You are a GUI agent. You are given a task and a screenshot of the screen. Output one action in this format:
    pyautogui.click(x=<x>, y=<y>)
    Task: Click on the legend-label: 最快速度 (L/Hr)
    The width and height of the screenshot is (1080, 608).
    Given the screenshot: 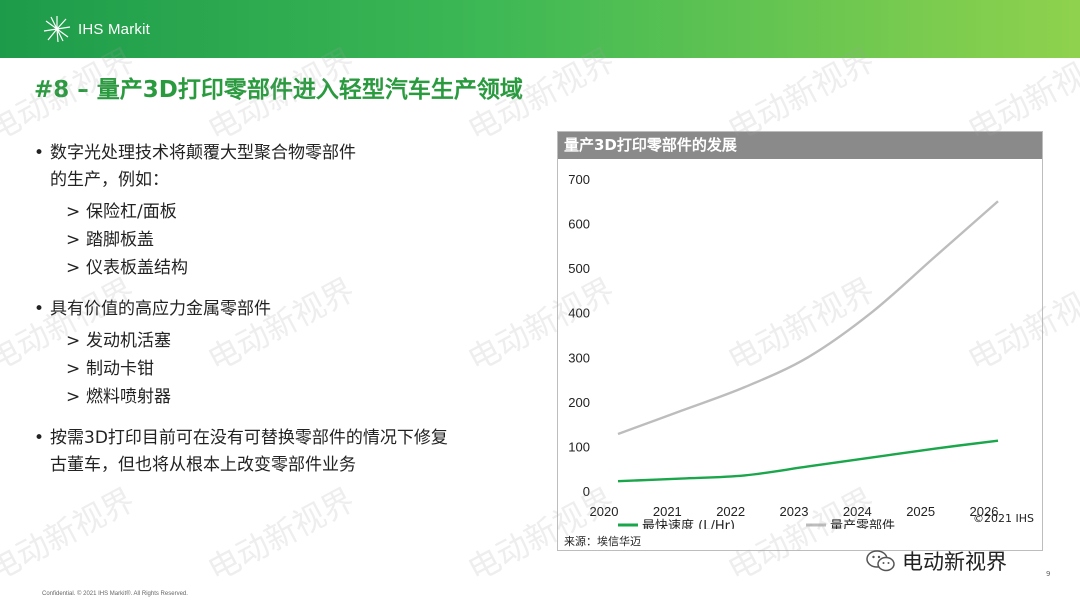 What is the action you would take?
    pyautogui.click(x=688, y=523)
    